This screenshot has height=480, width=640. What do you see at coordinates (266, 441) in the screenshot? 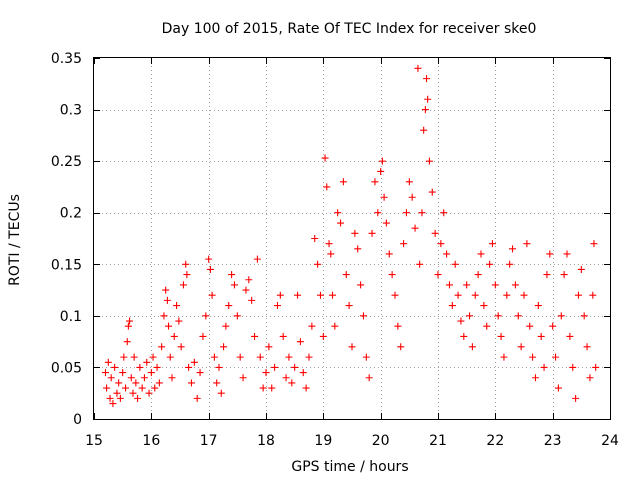
I see `x-tick-label: 18` at bounding box center [266, 441].